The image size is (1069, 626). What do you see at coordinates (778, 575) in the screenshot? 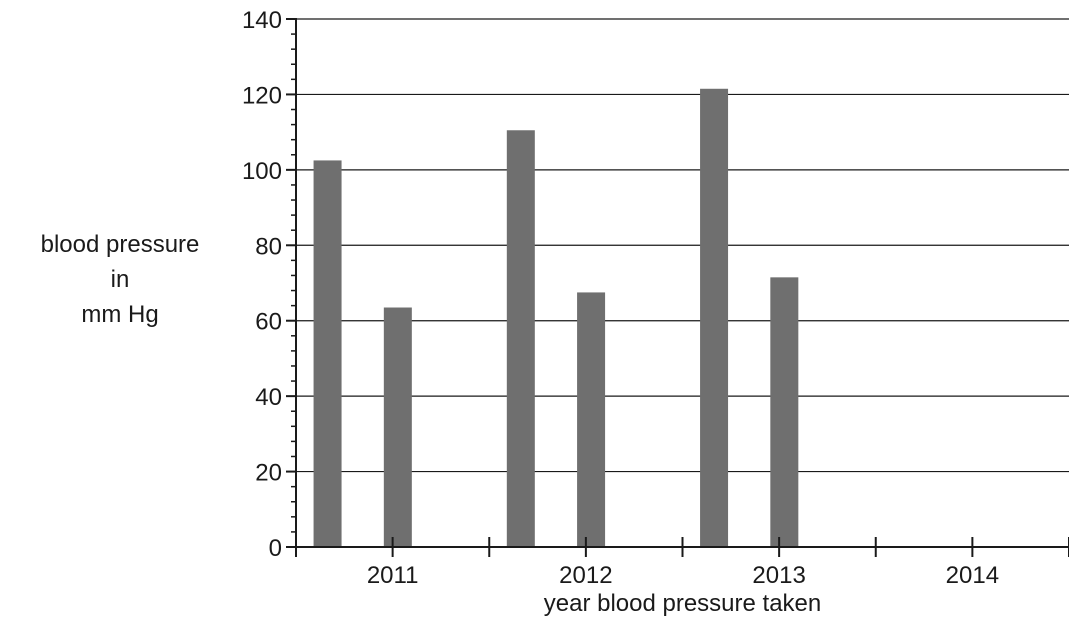
I see `x-tick-label-2013: 2013` at bounding box center [778, 575].